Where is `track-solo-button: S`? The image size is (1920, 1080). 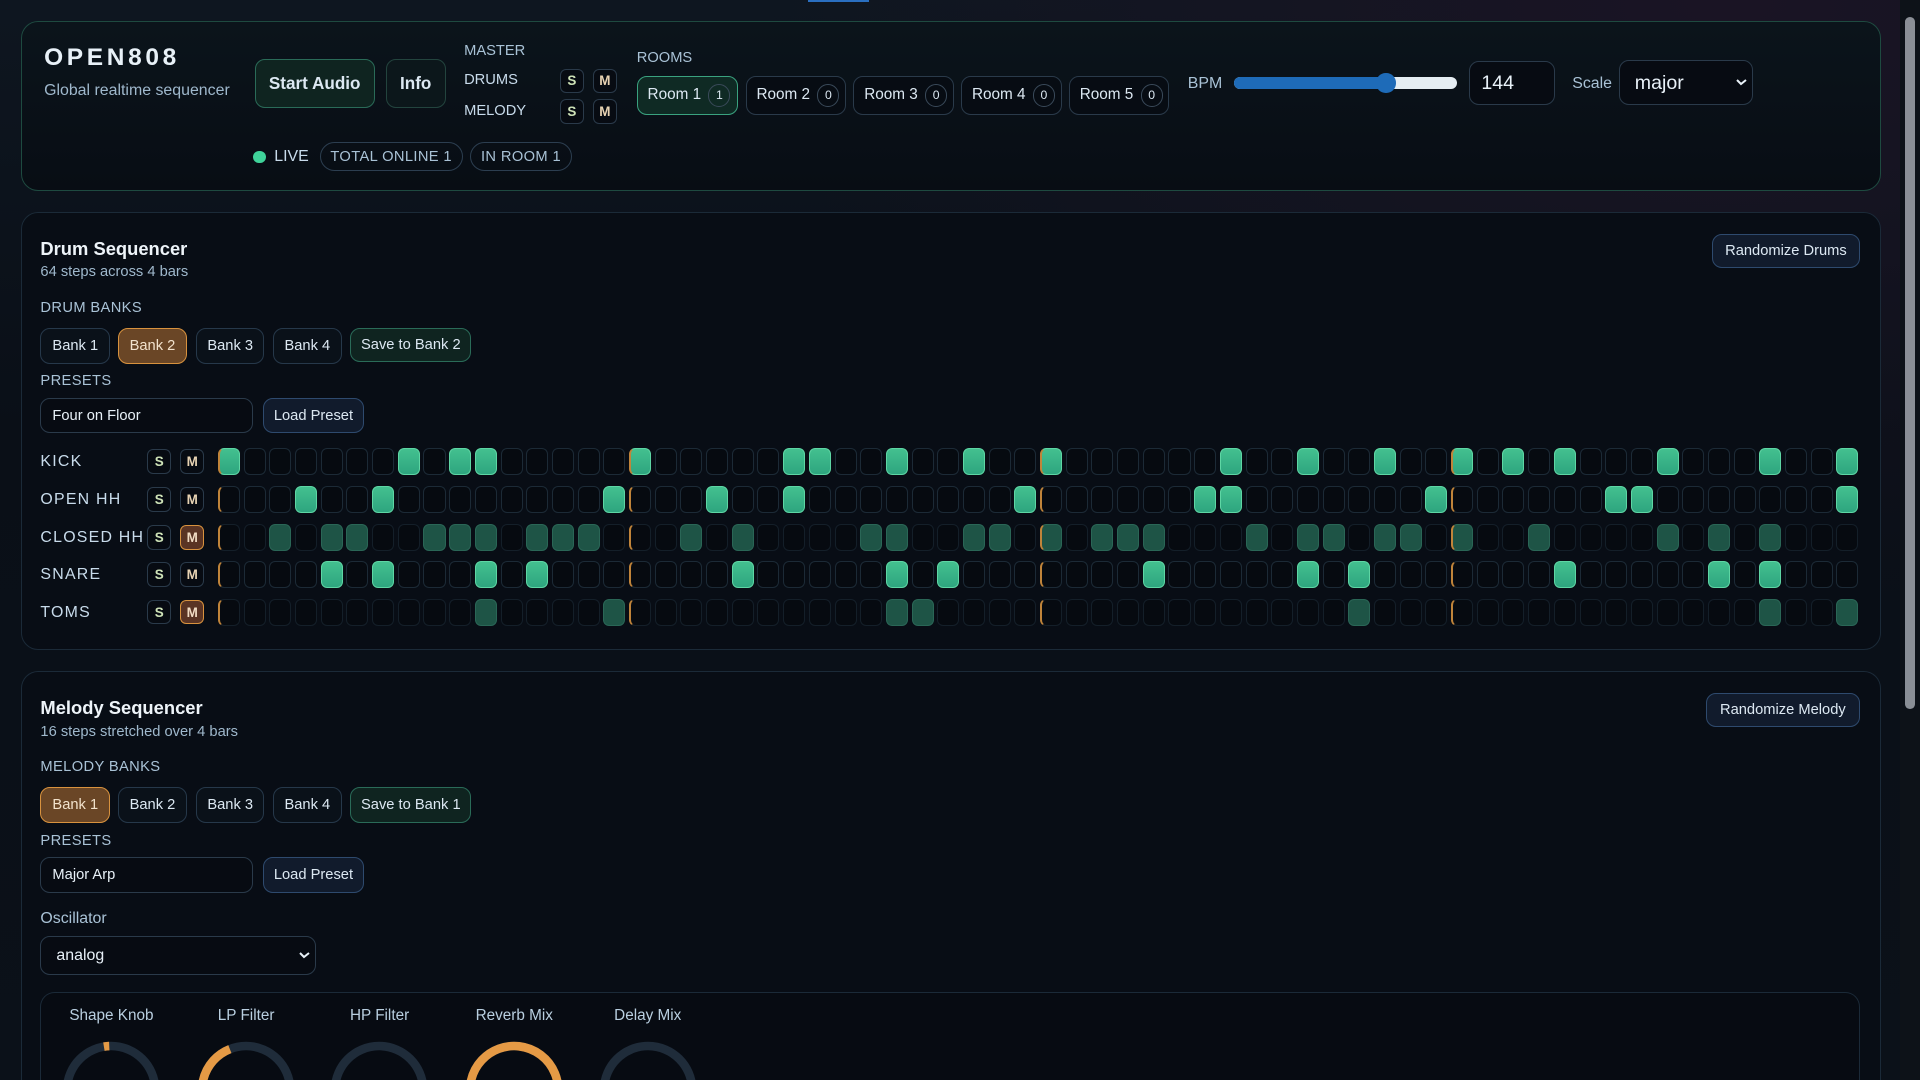
track-solo-button: S is located at coordinates (159, 574).